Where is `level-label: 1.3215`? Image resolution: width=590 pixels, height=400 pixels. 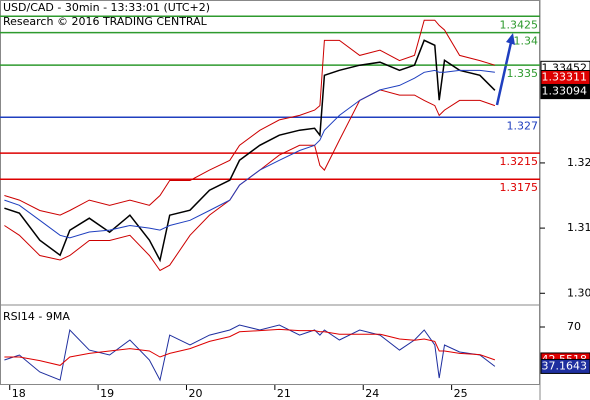 level-label: 1.3215 is located at coordinates (519, 161).